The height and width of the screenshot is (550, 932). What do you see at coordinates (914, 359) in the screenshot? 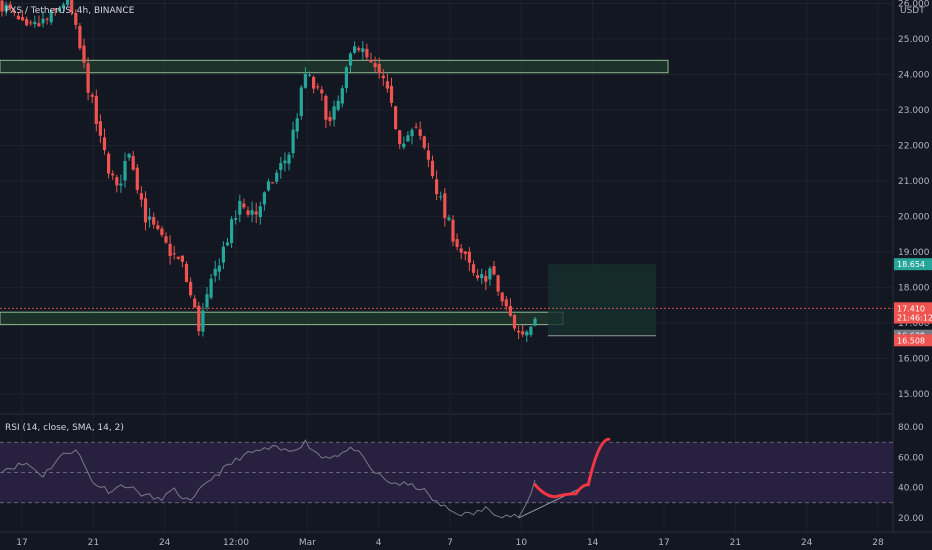
I see `price-tick-label: 16.000` at bounding box center [914, 359].